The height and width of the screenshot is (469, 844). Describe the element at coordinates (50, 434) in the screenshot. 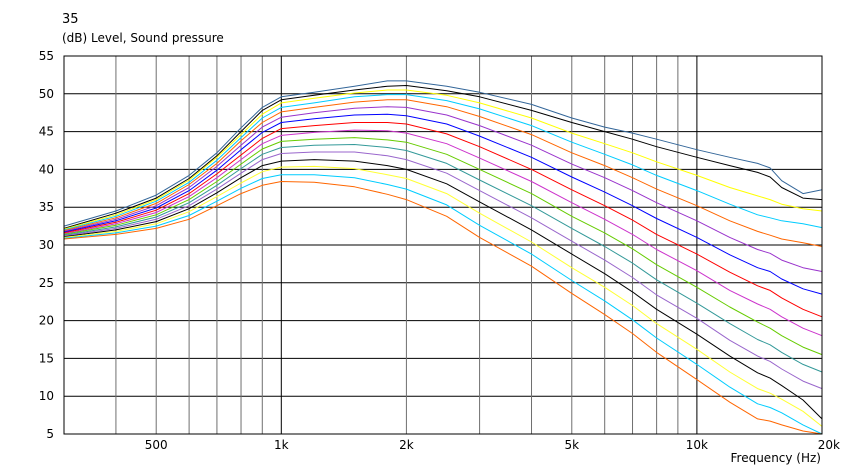

I see `y-tick-label: 5` at that location.